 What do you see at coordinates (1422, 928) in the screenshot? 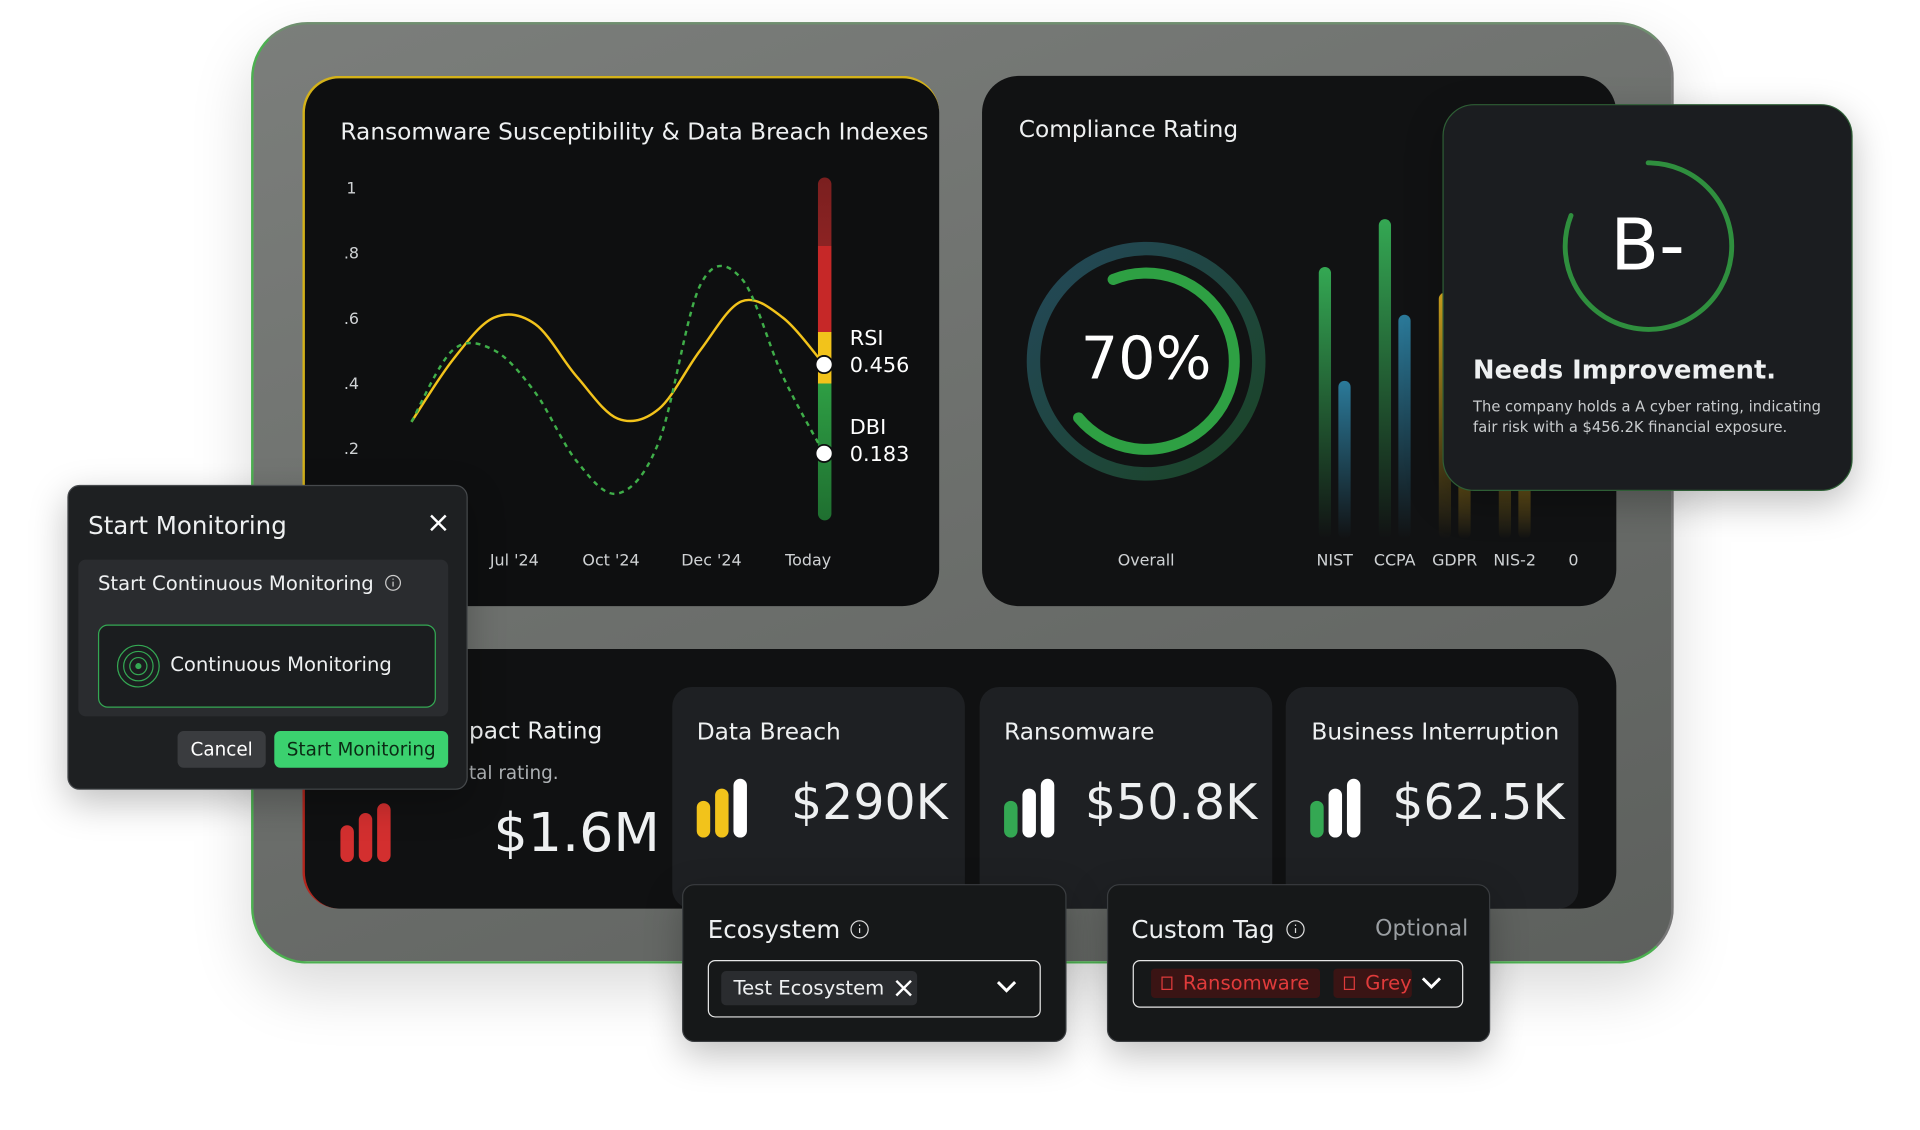
I see `field-hint: Optional` at bounding box center [1422, 928].